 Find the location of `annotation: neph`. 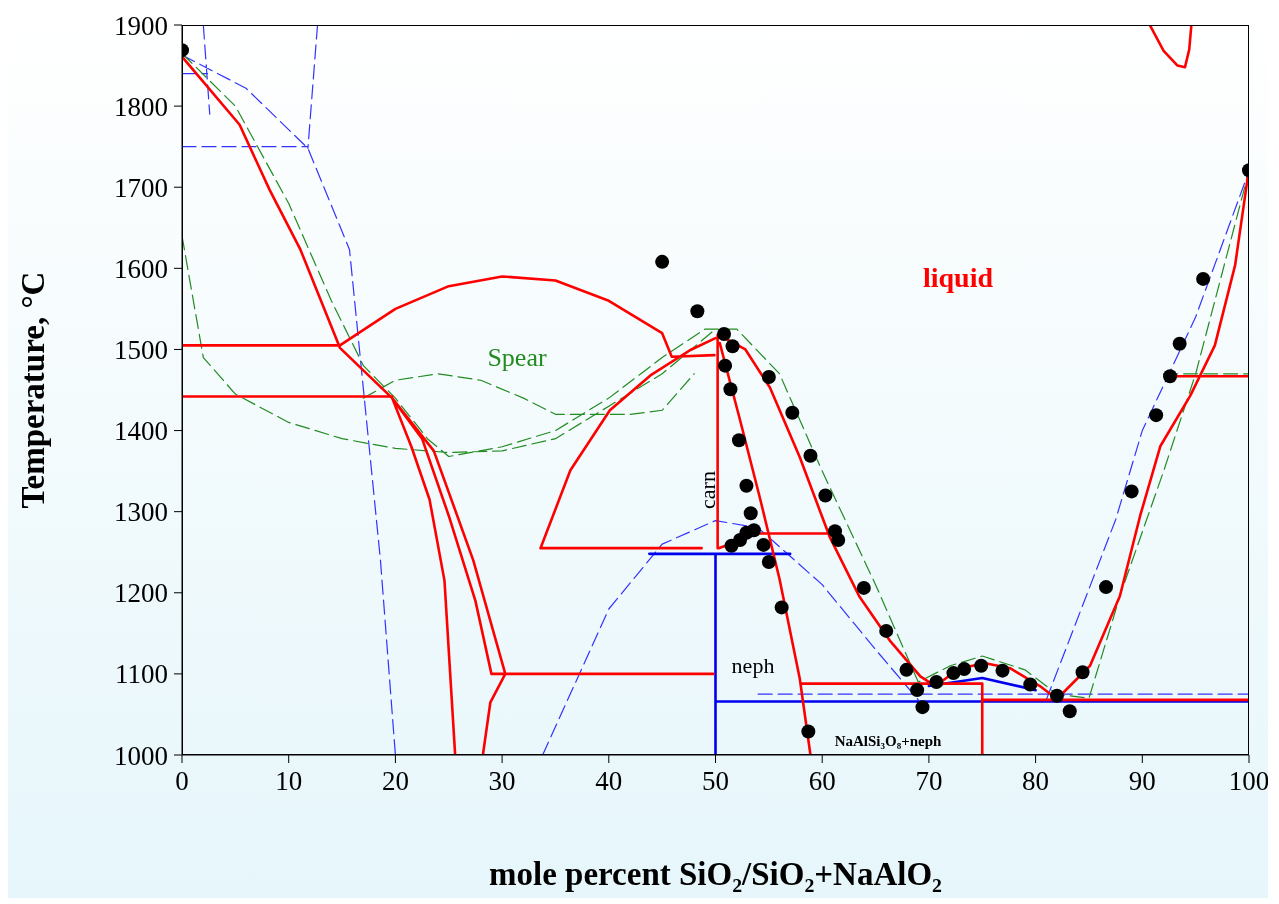

annotation: neph is located at coordinates (753, 666).